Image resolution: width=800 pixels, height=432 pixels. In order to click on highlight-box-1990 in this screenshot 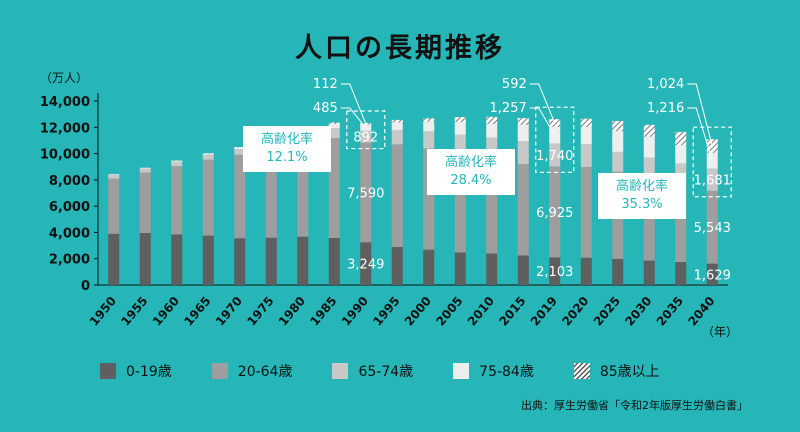, I will do `click(366, 130)`.